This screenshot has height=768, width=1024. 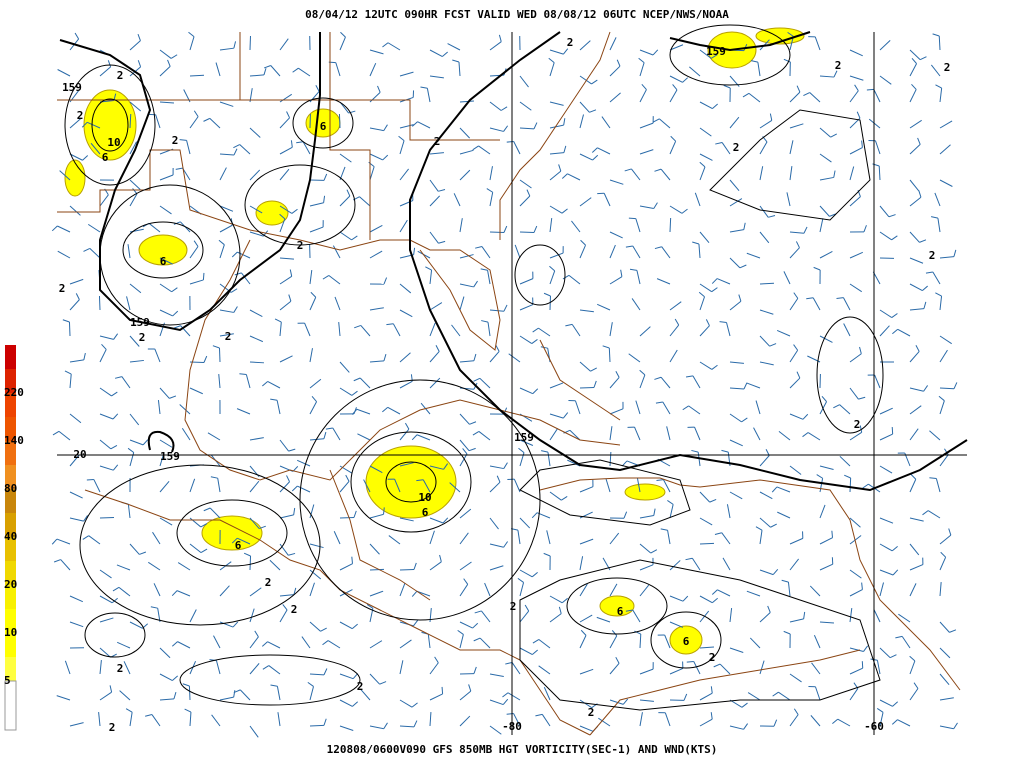 I want to click on contour-label: 10, so click(x=113, y=142).